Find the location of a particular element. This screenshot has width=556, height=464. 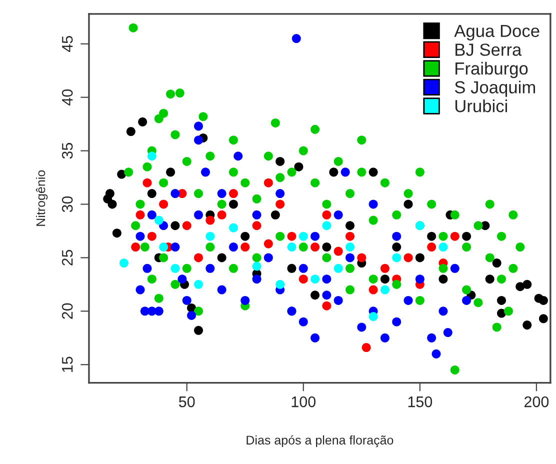

legend-label: Urubici is located at coordinates (481, 105).